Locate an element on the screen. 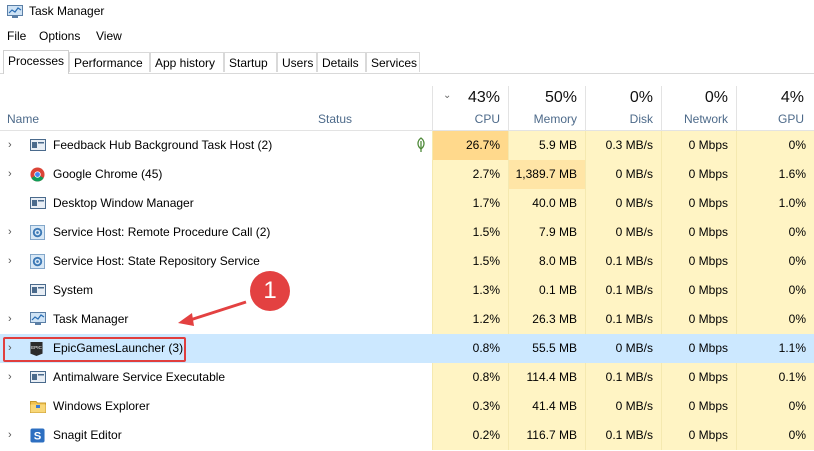  memory-total: 50% is located at coordinates (560, 97).